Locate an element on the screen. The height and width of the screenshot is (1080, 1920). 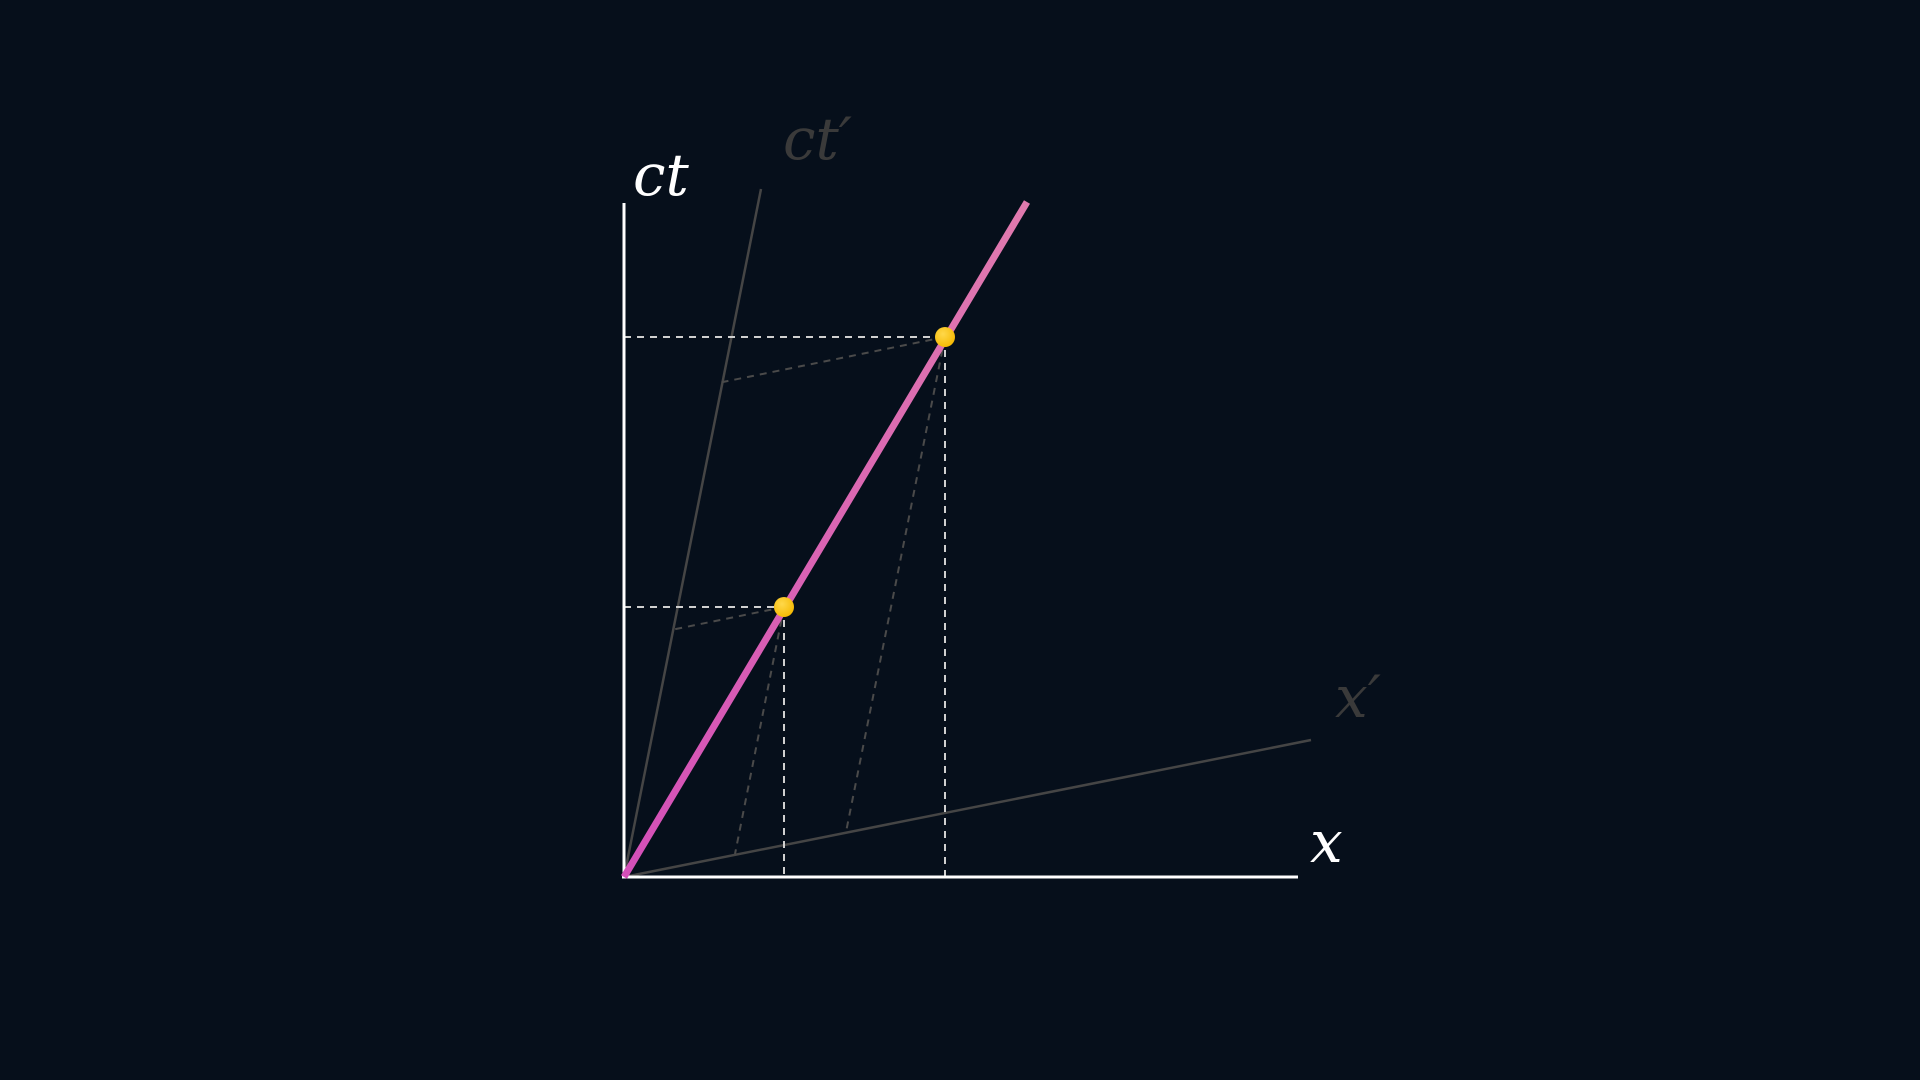
ct-prime-axis is located at coordinates (692, 533).